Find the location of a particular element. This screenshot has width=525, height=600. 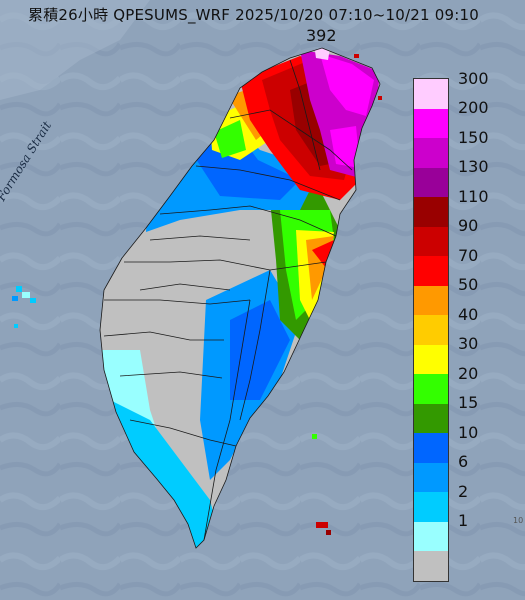

corner-mark: 10 is located at coordinates (518, 520).